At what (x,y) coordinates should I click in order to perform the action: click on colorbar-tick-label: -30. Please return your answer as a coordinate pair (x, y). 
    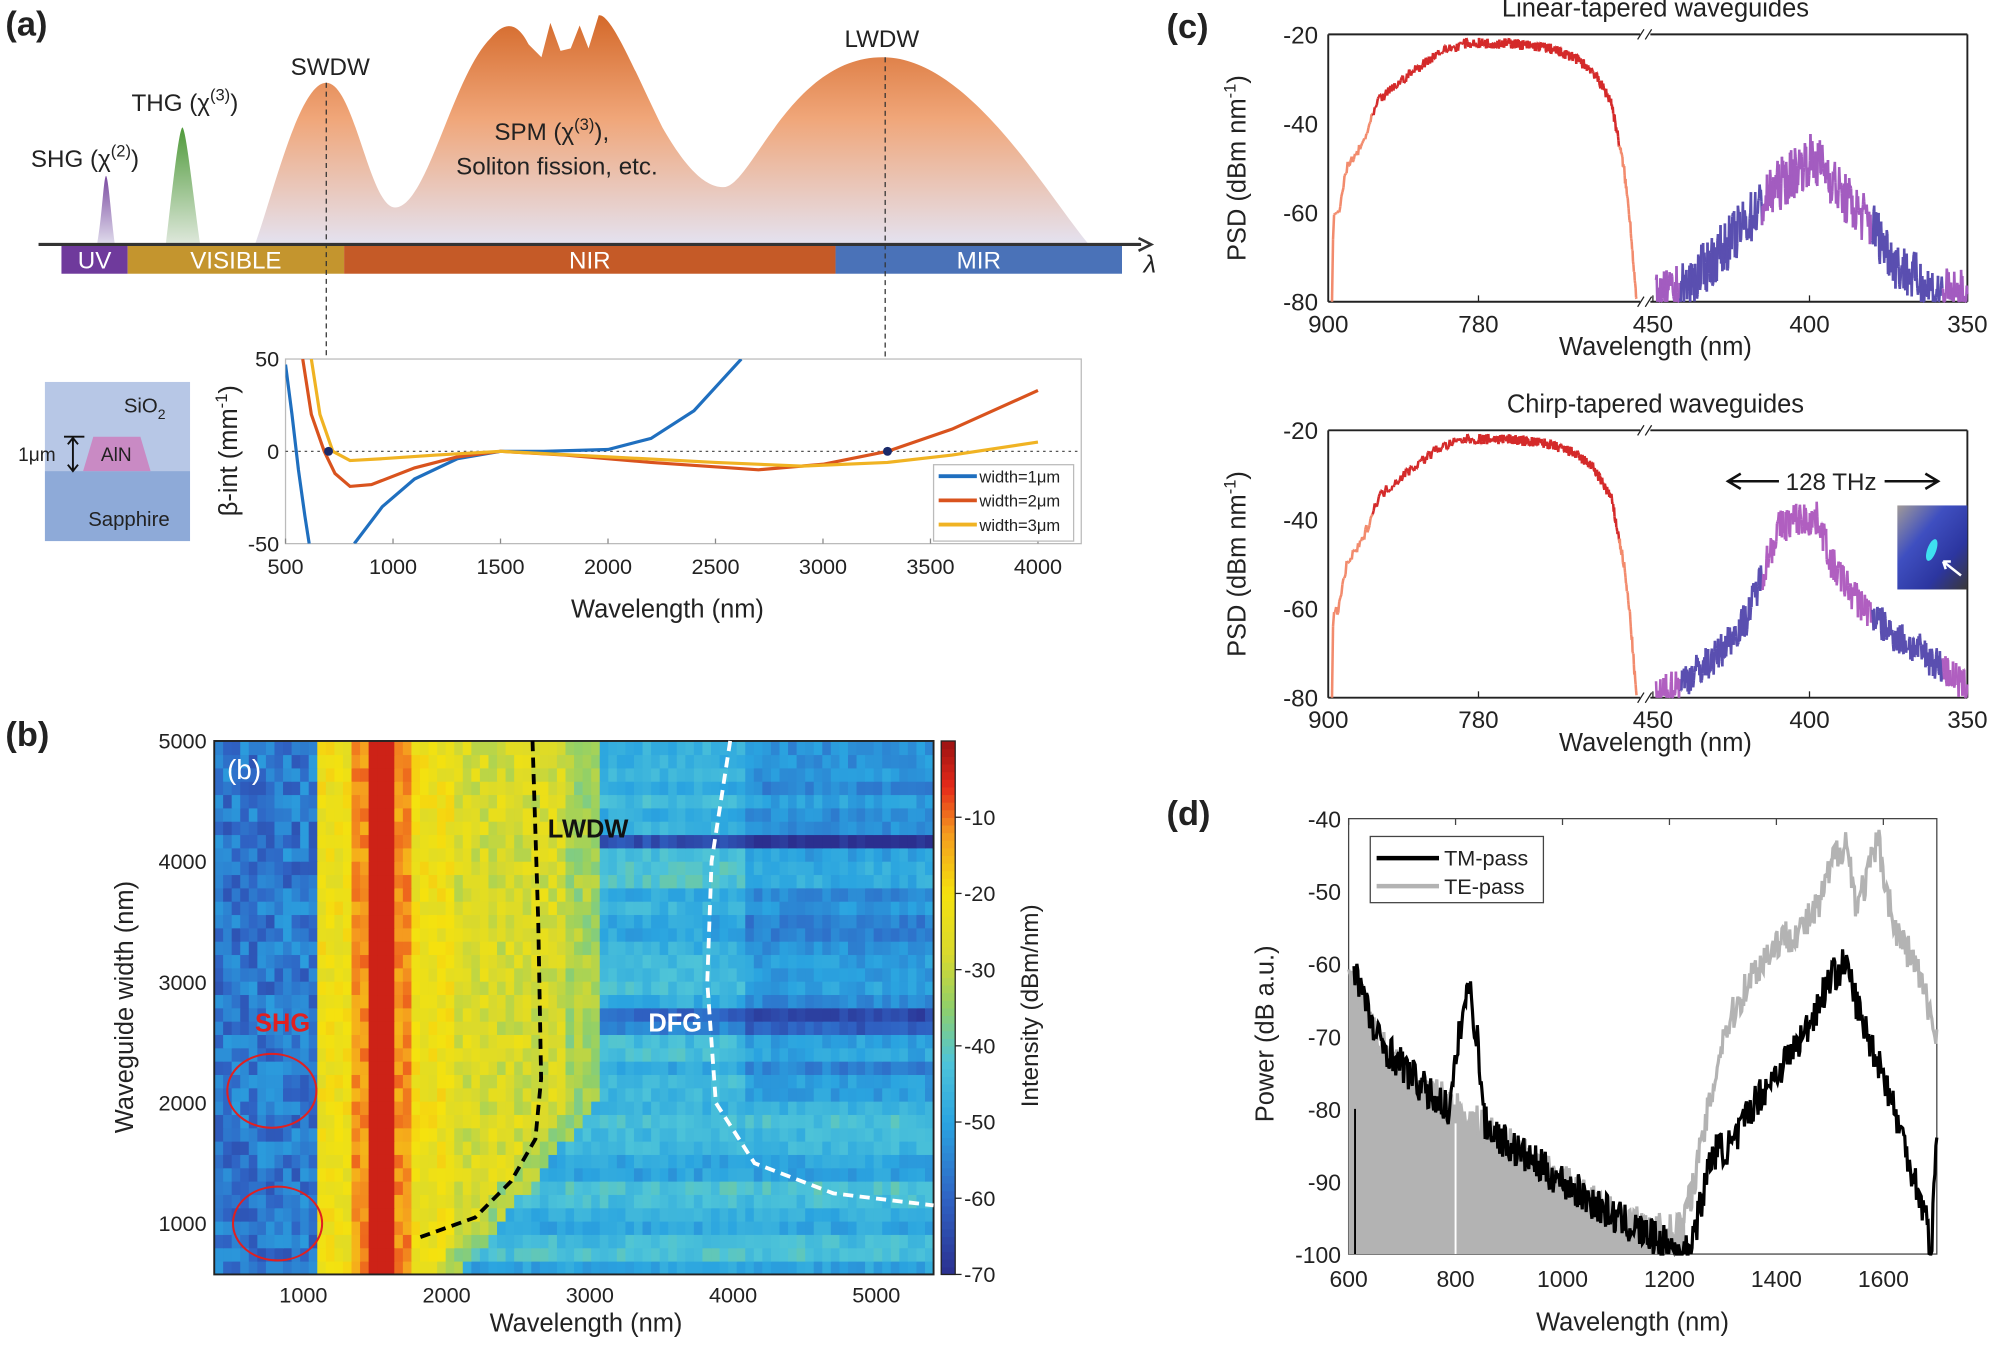
    Looking at the image, I should click on (979, 969).